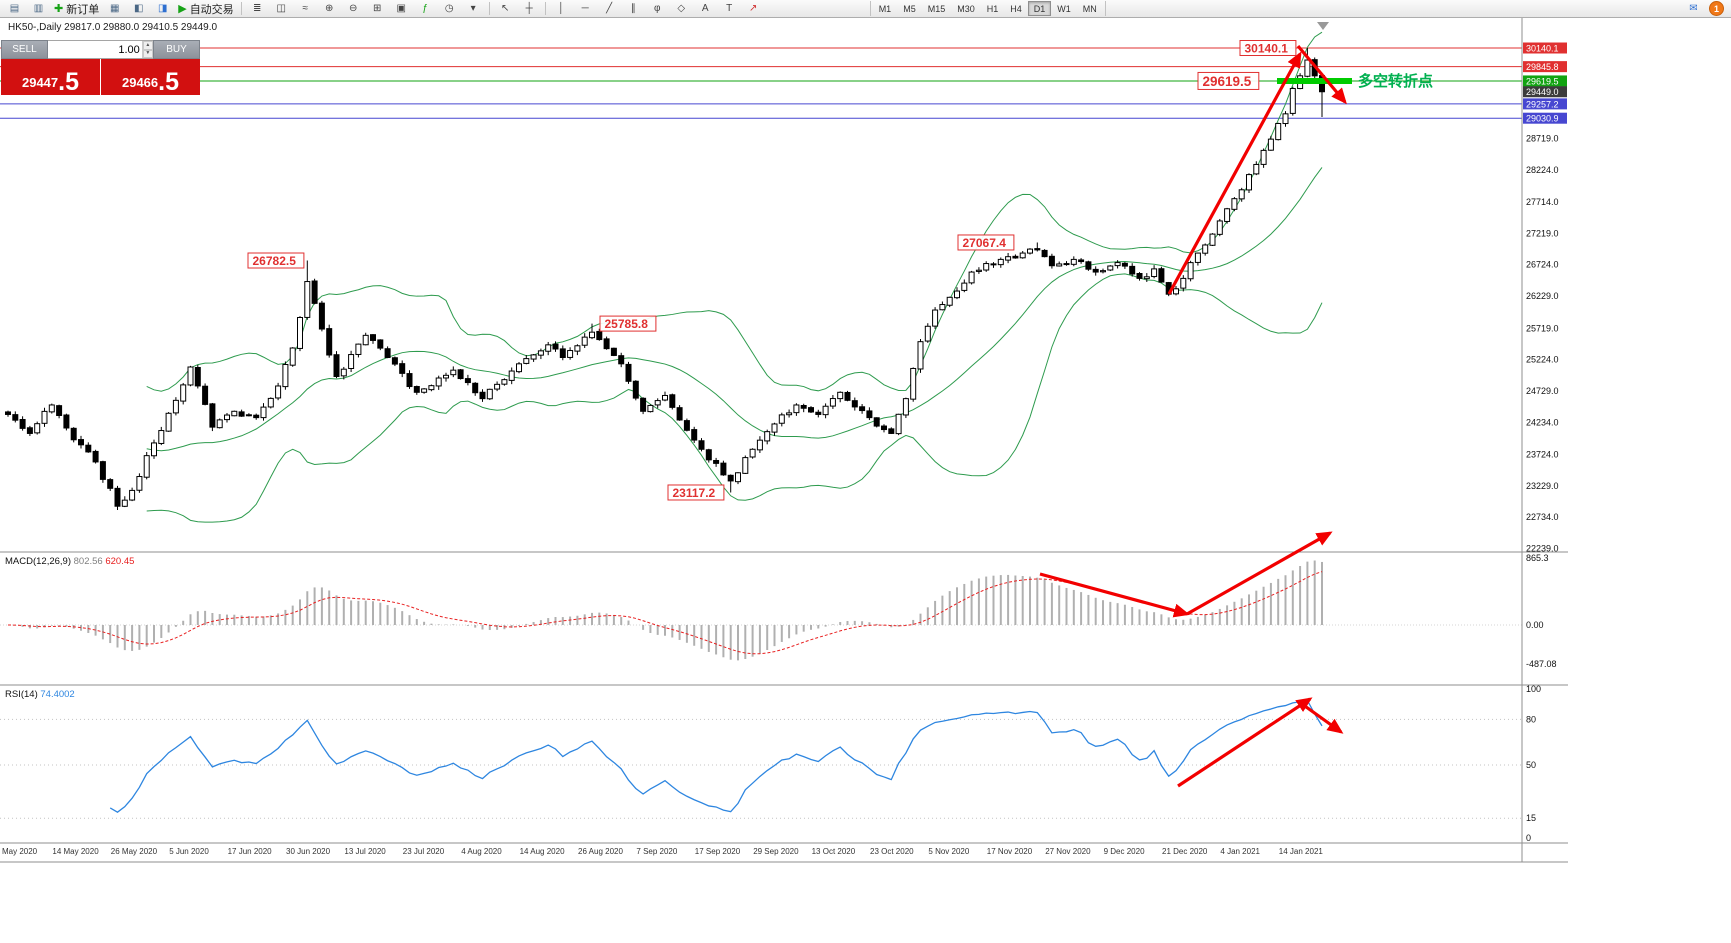 This screenshot has height=943, width=1731. Describe the element at coordinates (633, 9) in the screenshot. I see `channel-icon: ∥` at that location.